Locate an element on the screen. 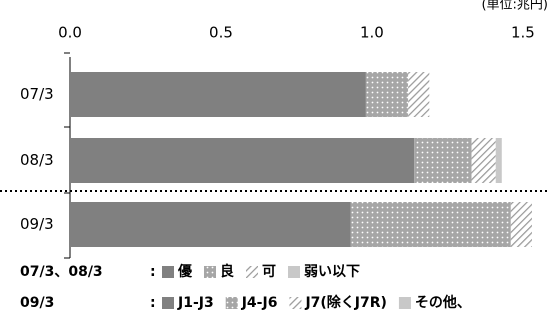 Image resolution: width=550 pixels, height=322 pixels. legend-group-label: 09/3 is located at coordinates (37, 303).